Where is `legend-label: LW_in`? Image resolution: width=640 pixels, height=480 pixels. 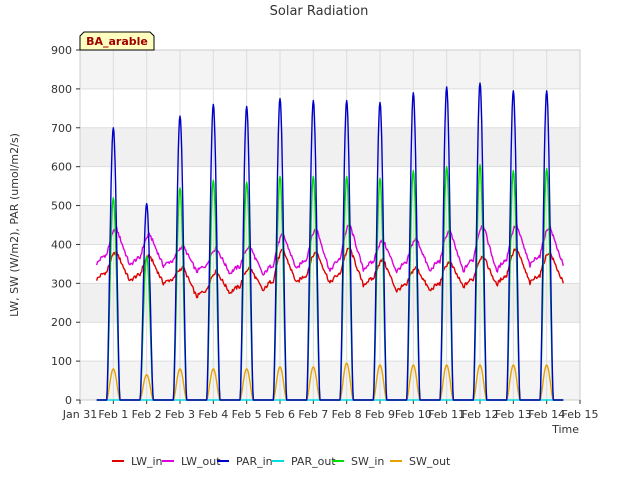 legend-label: LW_in is located at coordinates (147, 461).